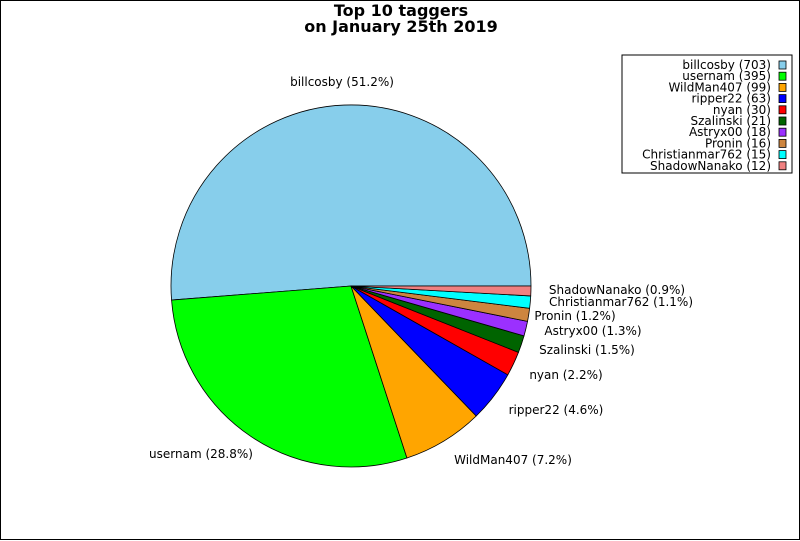  Describe the element at coordinates (782, 98) in the screenshot. I see `legend-swatch-ripper22` at that location.